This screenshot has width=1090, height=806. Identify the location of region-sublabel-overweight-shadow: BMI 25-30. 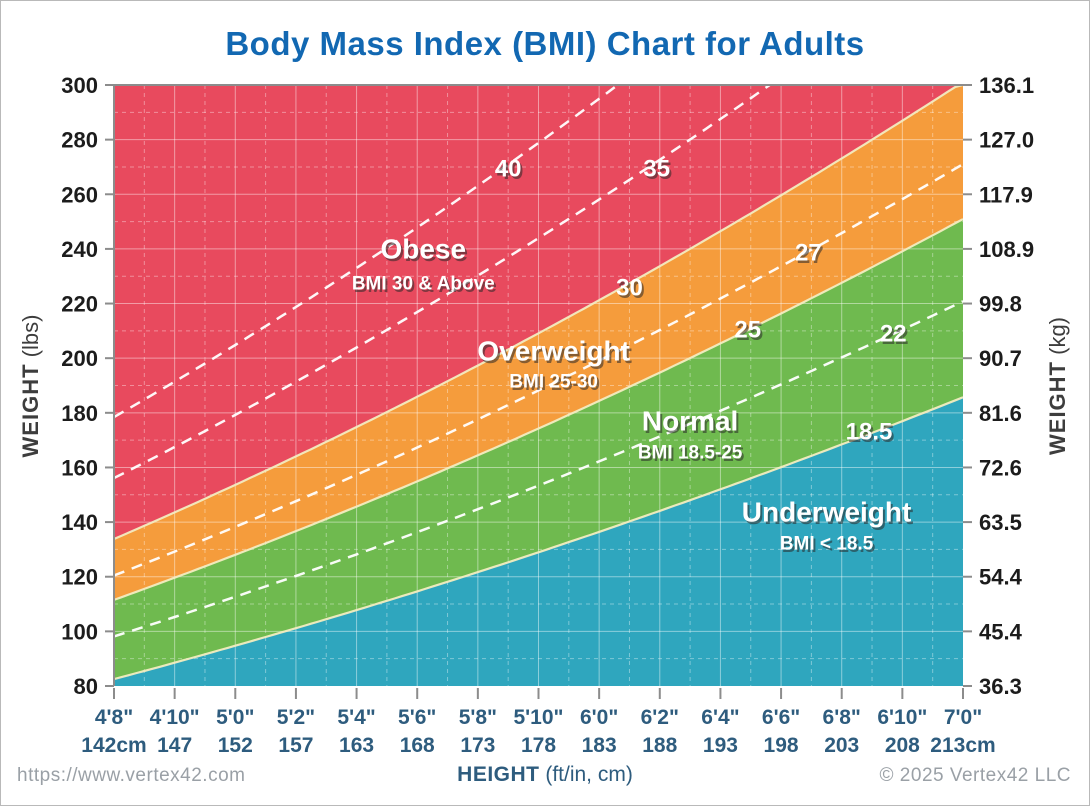
(555, 384).